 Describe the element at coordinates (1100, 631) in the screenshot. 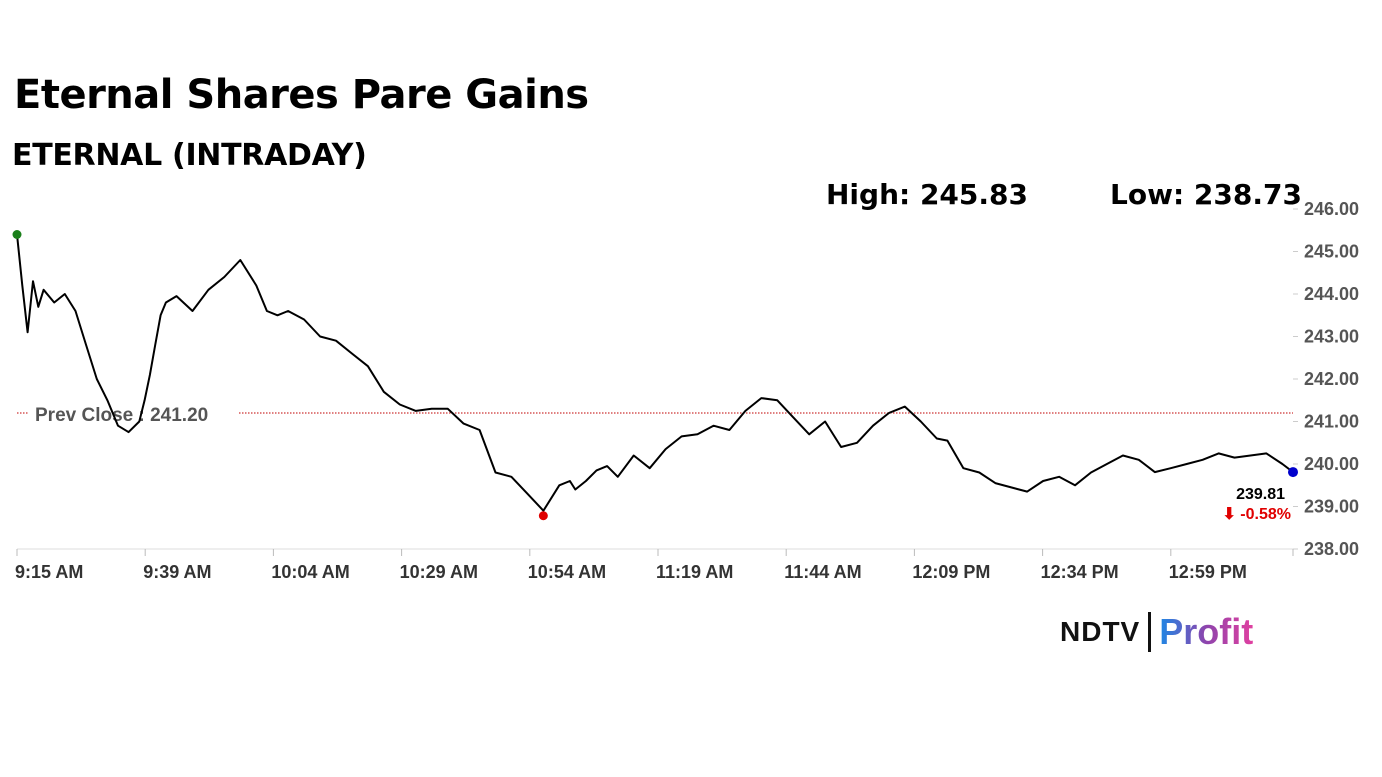

I see `ndtv-wordmark: NDTV` at that location.